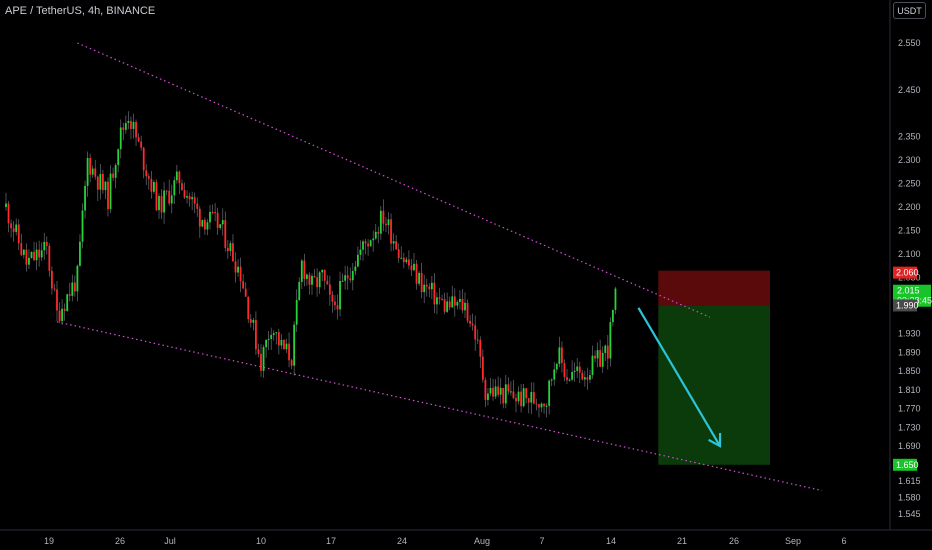 The width and height of the screenshot is (932, 550). I want to click on x-tick-label: Sep, so click(793, 541).